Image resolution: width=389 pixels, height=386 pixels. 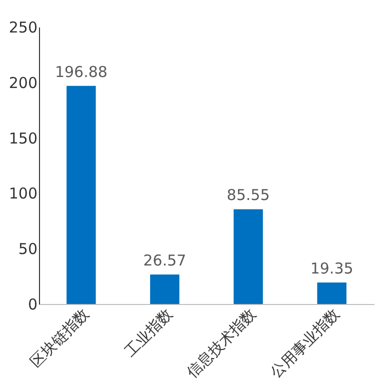 I want to click on data-label: 19.35, so click(x=332, y=269).